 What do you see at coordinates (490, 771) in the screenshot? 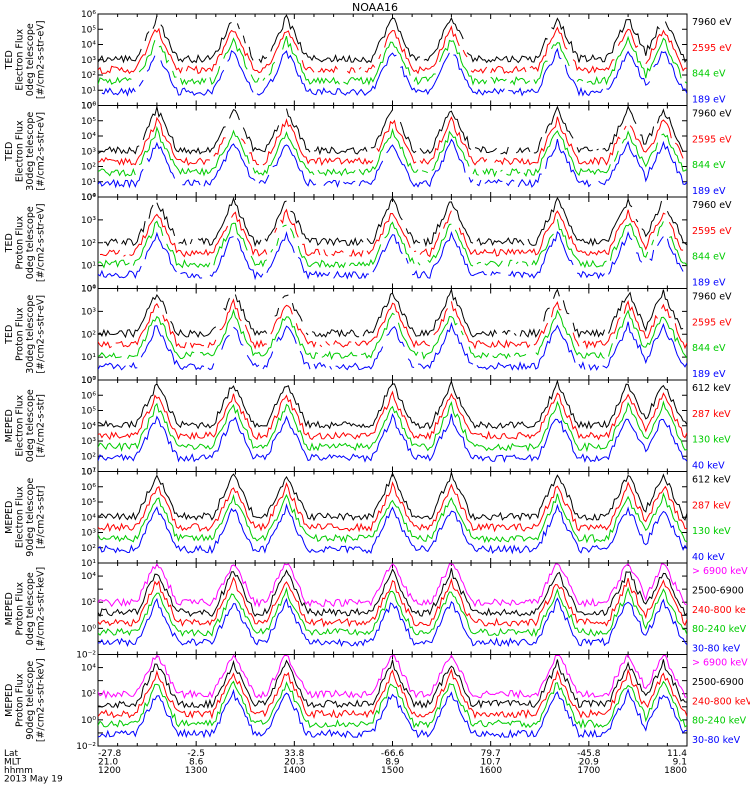
I see `footer-value: 1600` at bounding box center [490, 771].